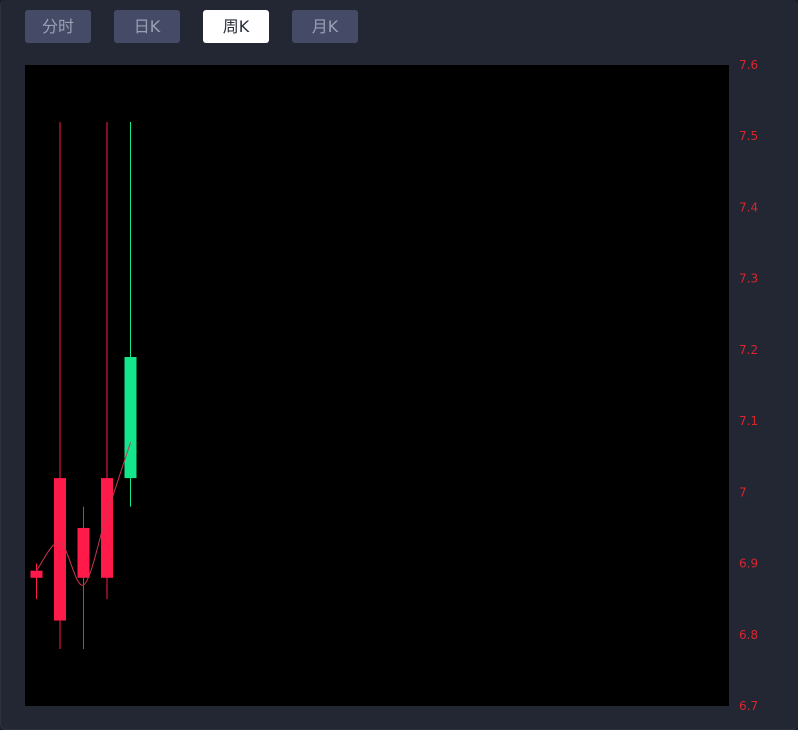 This screenshot has height=730, width=798. What do you see at coordinates (748, 564) in the screenshot?
I see `y-tick-label: 6.9` at bounding box center [748, 564].